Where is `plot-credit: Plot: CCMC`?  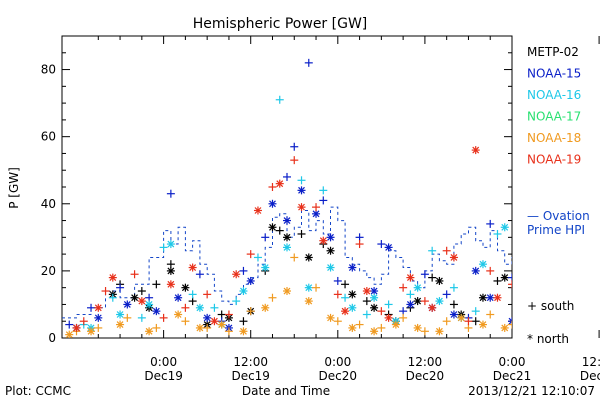 plot-credit: Plot: CCMC is located at coordinates (38, 391).